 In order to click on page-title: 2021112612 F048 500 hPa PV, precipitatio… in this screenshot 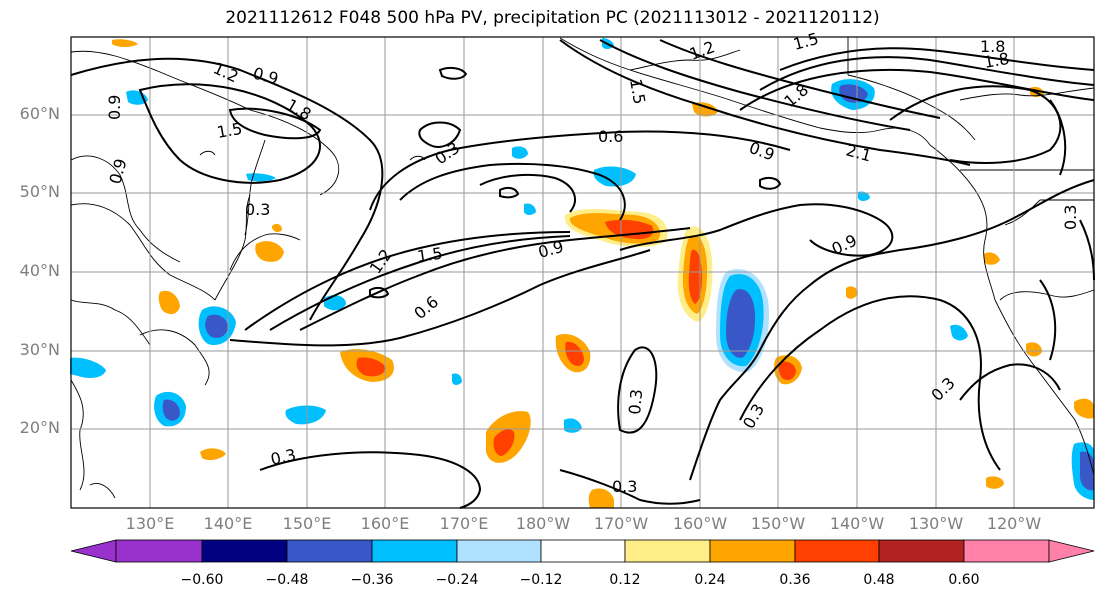, I will do `click(552, 18)`.